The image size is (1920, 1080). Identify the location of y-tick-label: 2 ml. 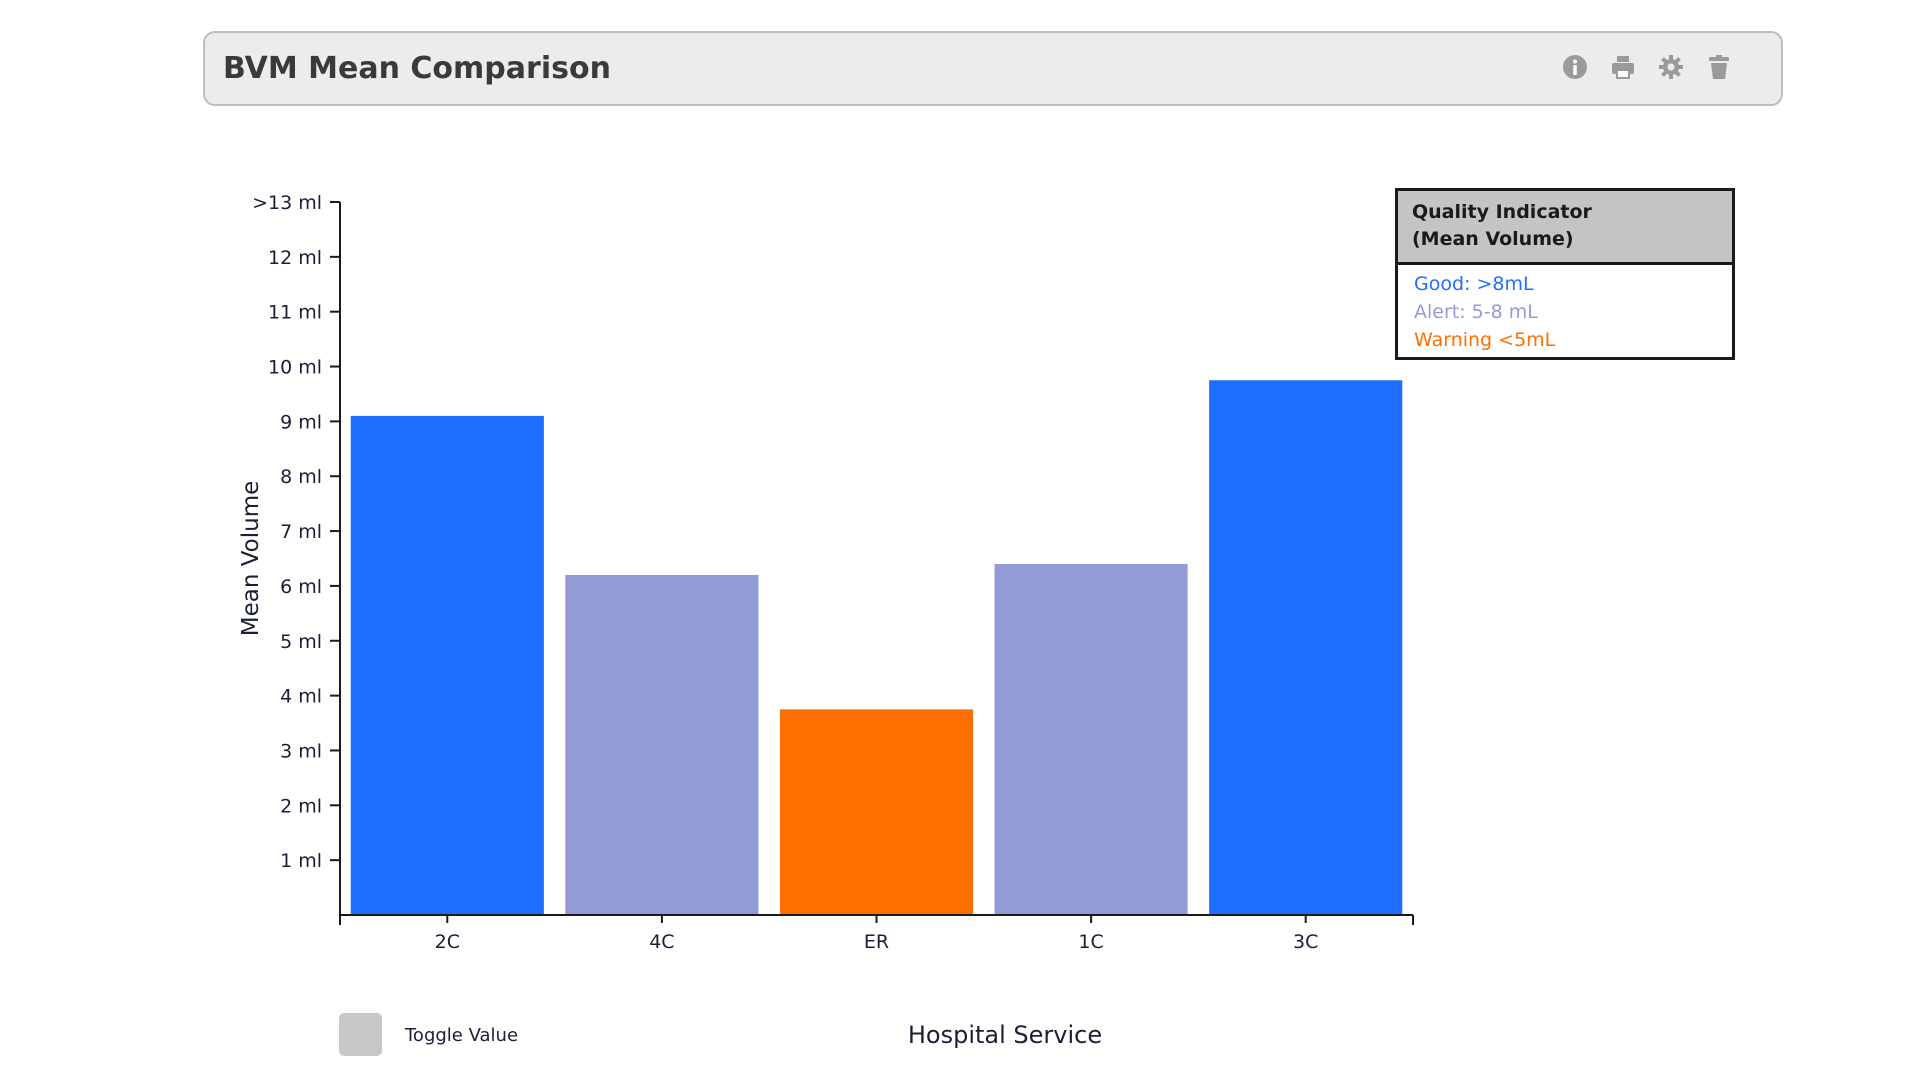
(301, 806).